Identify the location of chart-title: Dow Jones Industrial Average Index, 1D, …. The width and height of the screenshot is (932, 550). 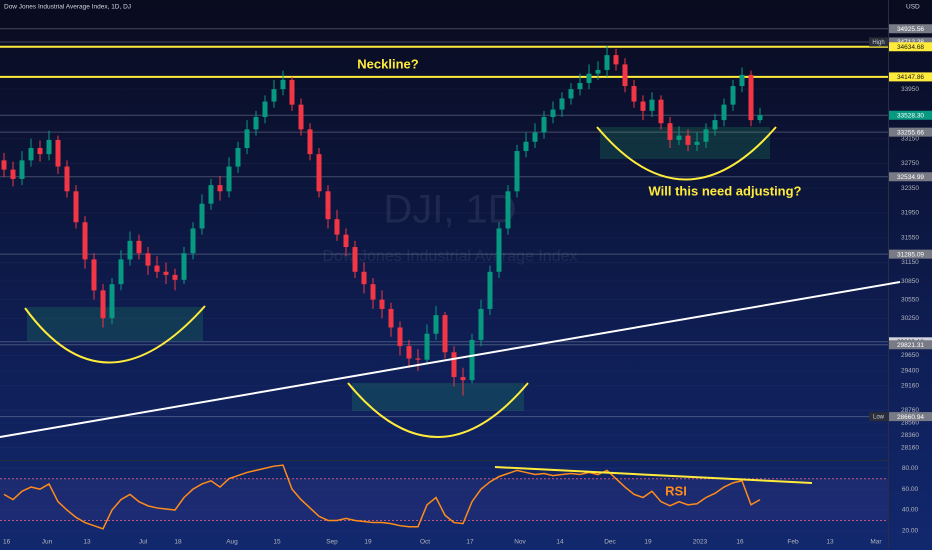
(67, 7).